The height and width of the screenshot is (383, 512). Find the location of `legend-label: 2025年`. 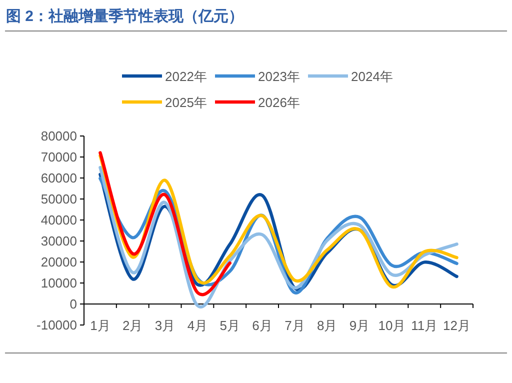

legend-label: 2025年 is located at coordinates (186, 102).